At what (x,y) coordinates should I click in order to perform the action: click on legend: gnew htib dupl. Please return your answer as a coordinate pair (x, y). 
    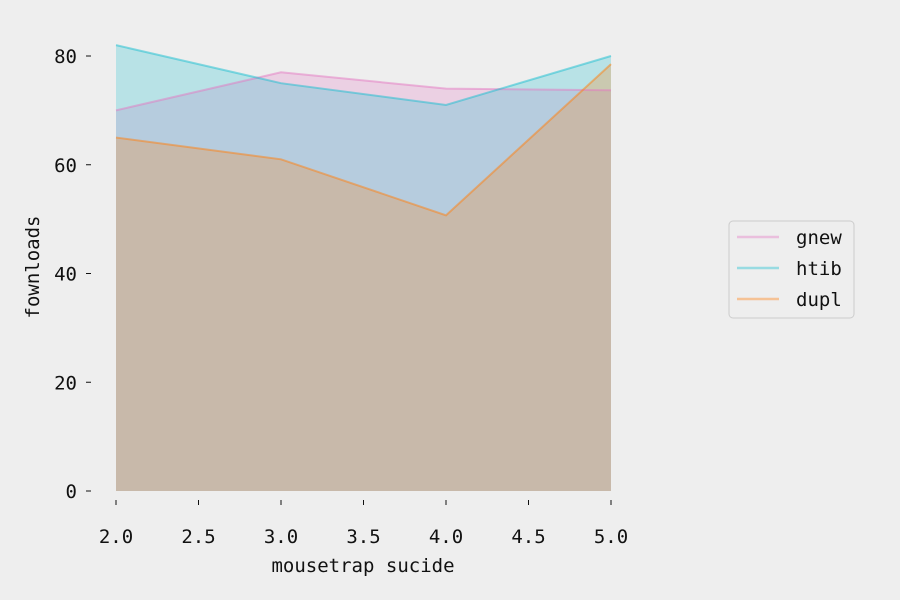
    Looking at the image, I should click on (791, 269).